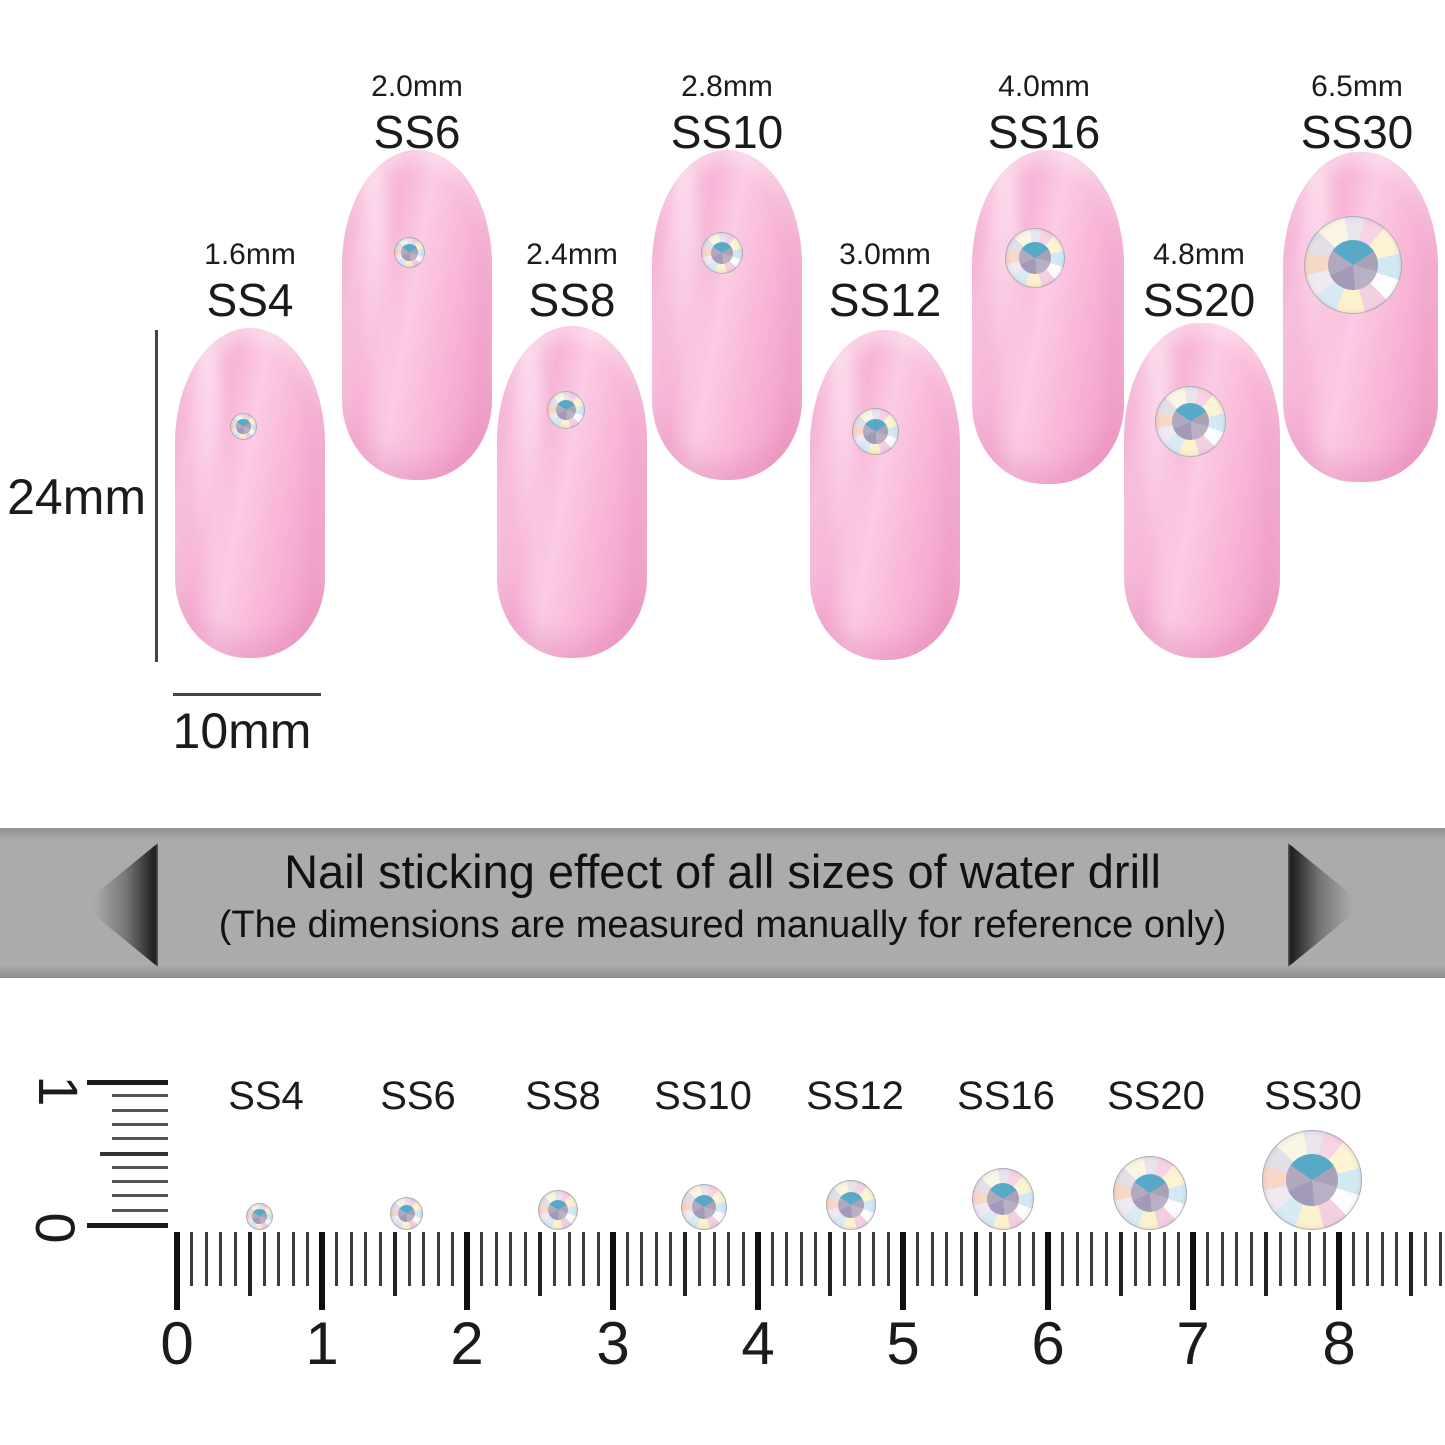 This screenshot has height=1445, width=1445. What do you see at coordinates (76, 497) in the screenshot?
I see `nail-height-label: 24mm` at bounding box center [76, 497].